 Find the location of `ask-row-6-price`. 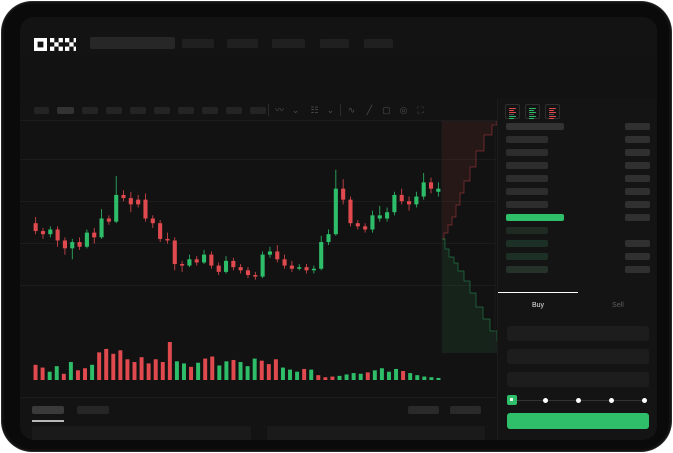

ask-row-6-price is located at coordinates (527, 191).